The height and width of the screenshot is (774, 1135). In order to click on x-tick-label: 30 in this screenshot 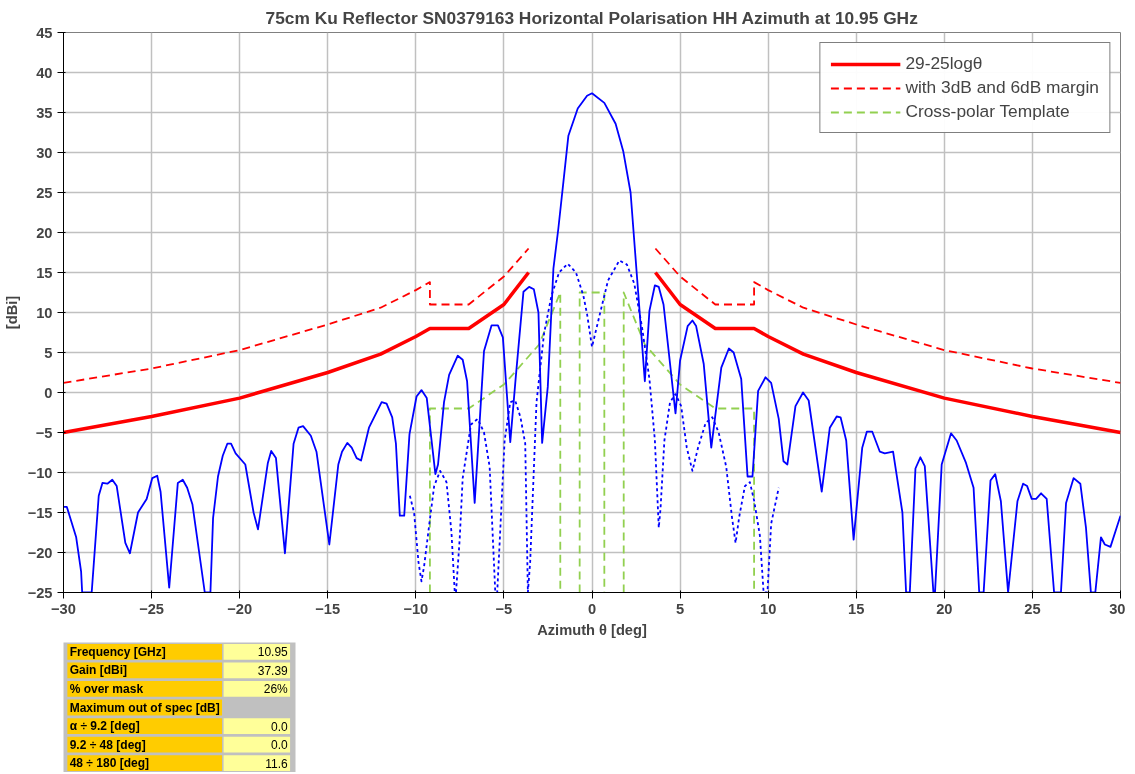, I will do `click(1117, 608)`.